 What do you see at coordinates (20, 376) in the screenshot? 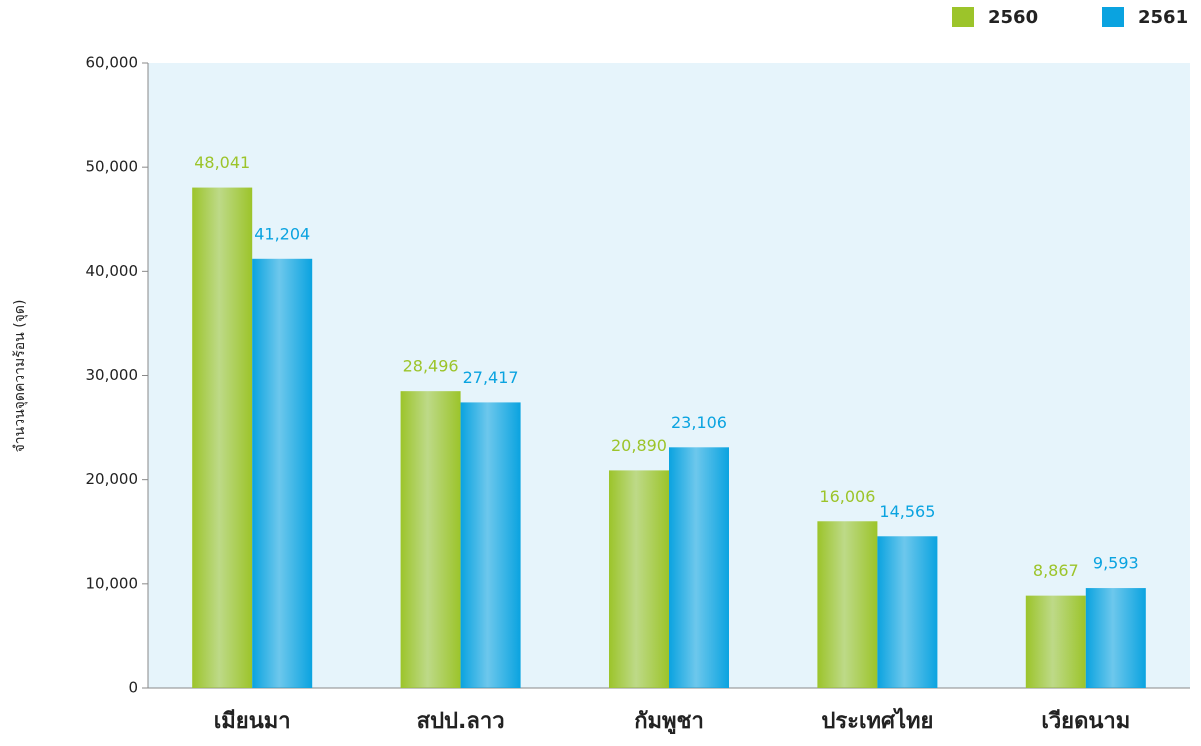
I see `y-axis-title: จำนวนจุดความร้อน (จุด)` at bounding box center [20, 376].